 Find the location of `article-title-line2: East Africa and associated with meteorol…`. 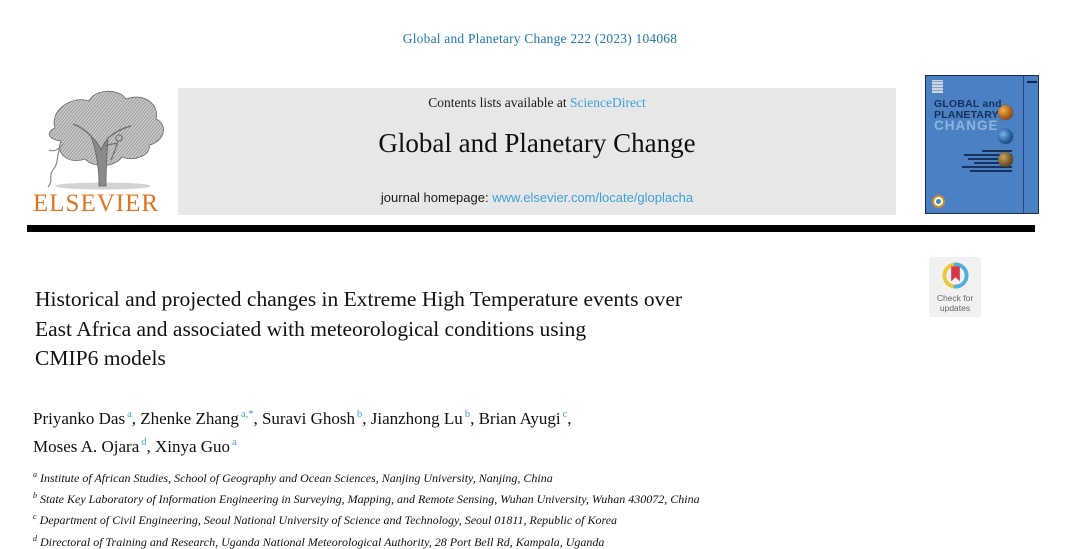

article-title-line2: East Africa and associated with meteorol… is located at coordinates (311, 328).